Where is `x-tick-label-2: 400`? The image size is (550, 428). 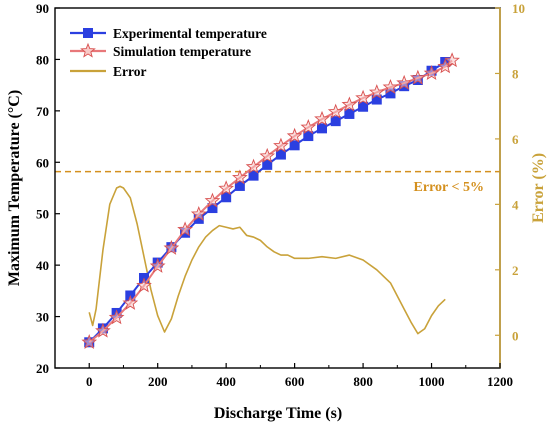 x-tick-label-2: 400 is located at coordinates (226, 381).